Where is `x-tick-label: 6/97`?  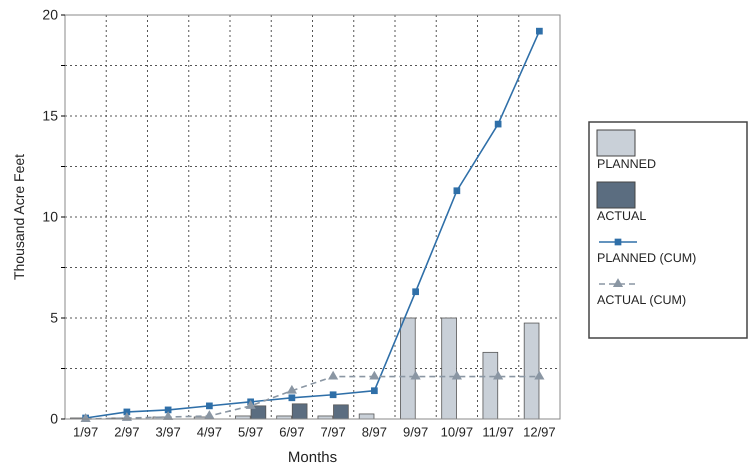
x-tick-label: 6/97 is located at coordinates (292, 432).